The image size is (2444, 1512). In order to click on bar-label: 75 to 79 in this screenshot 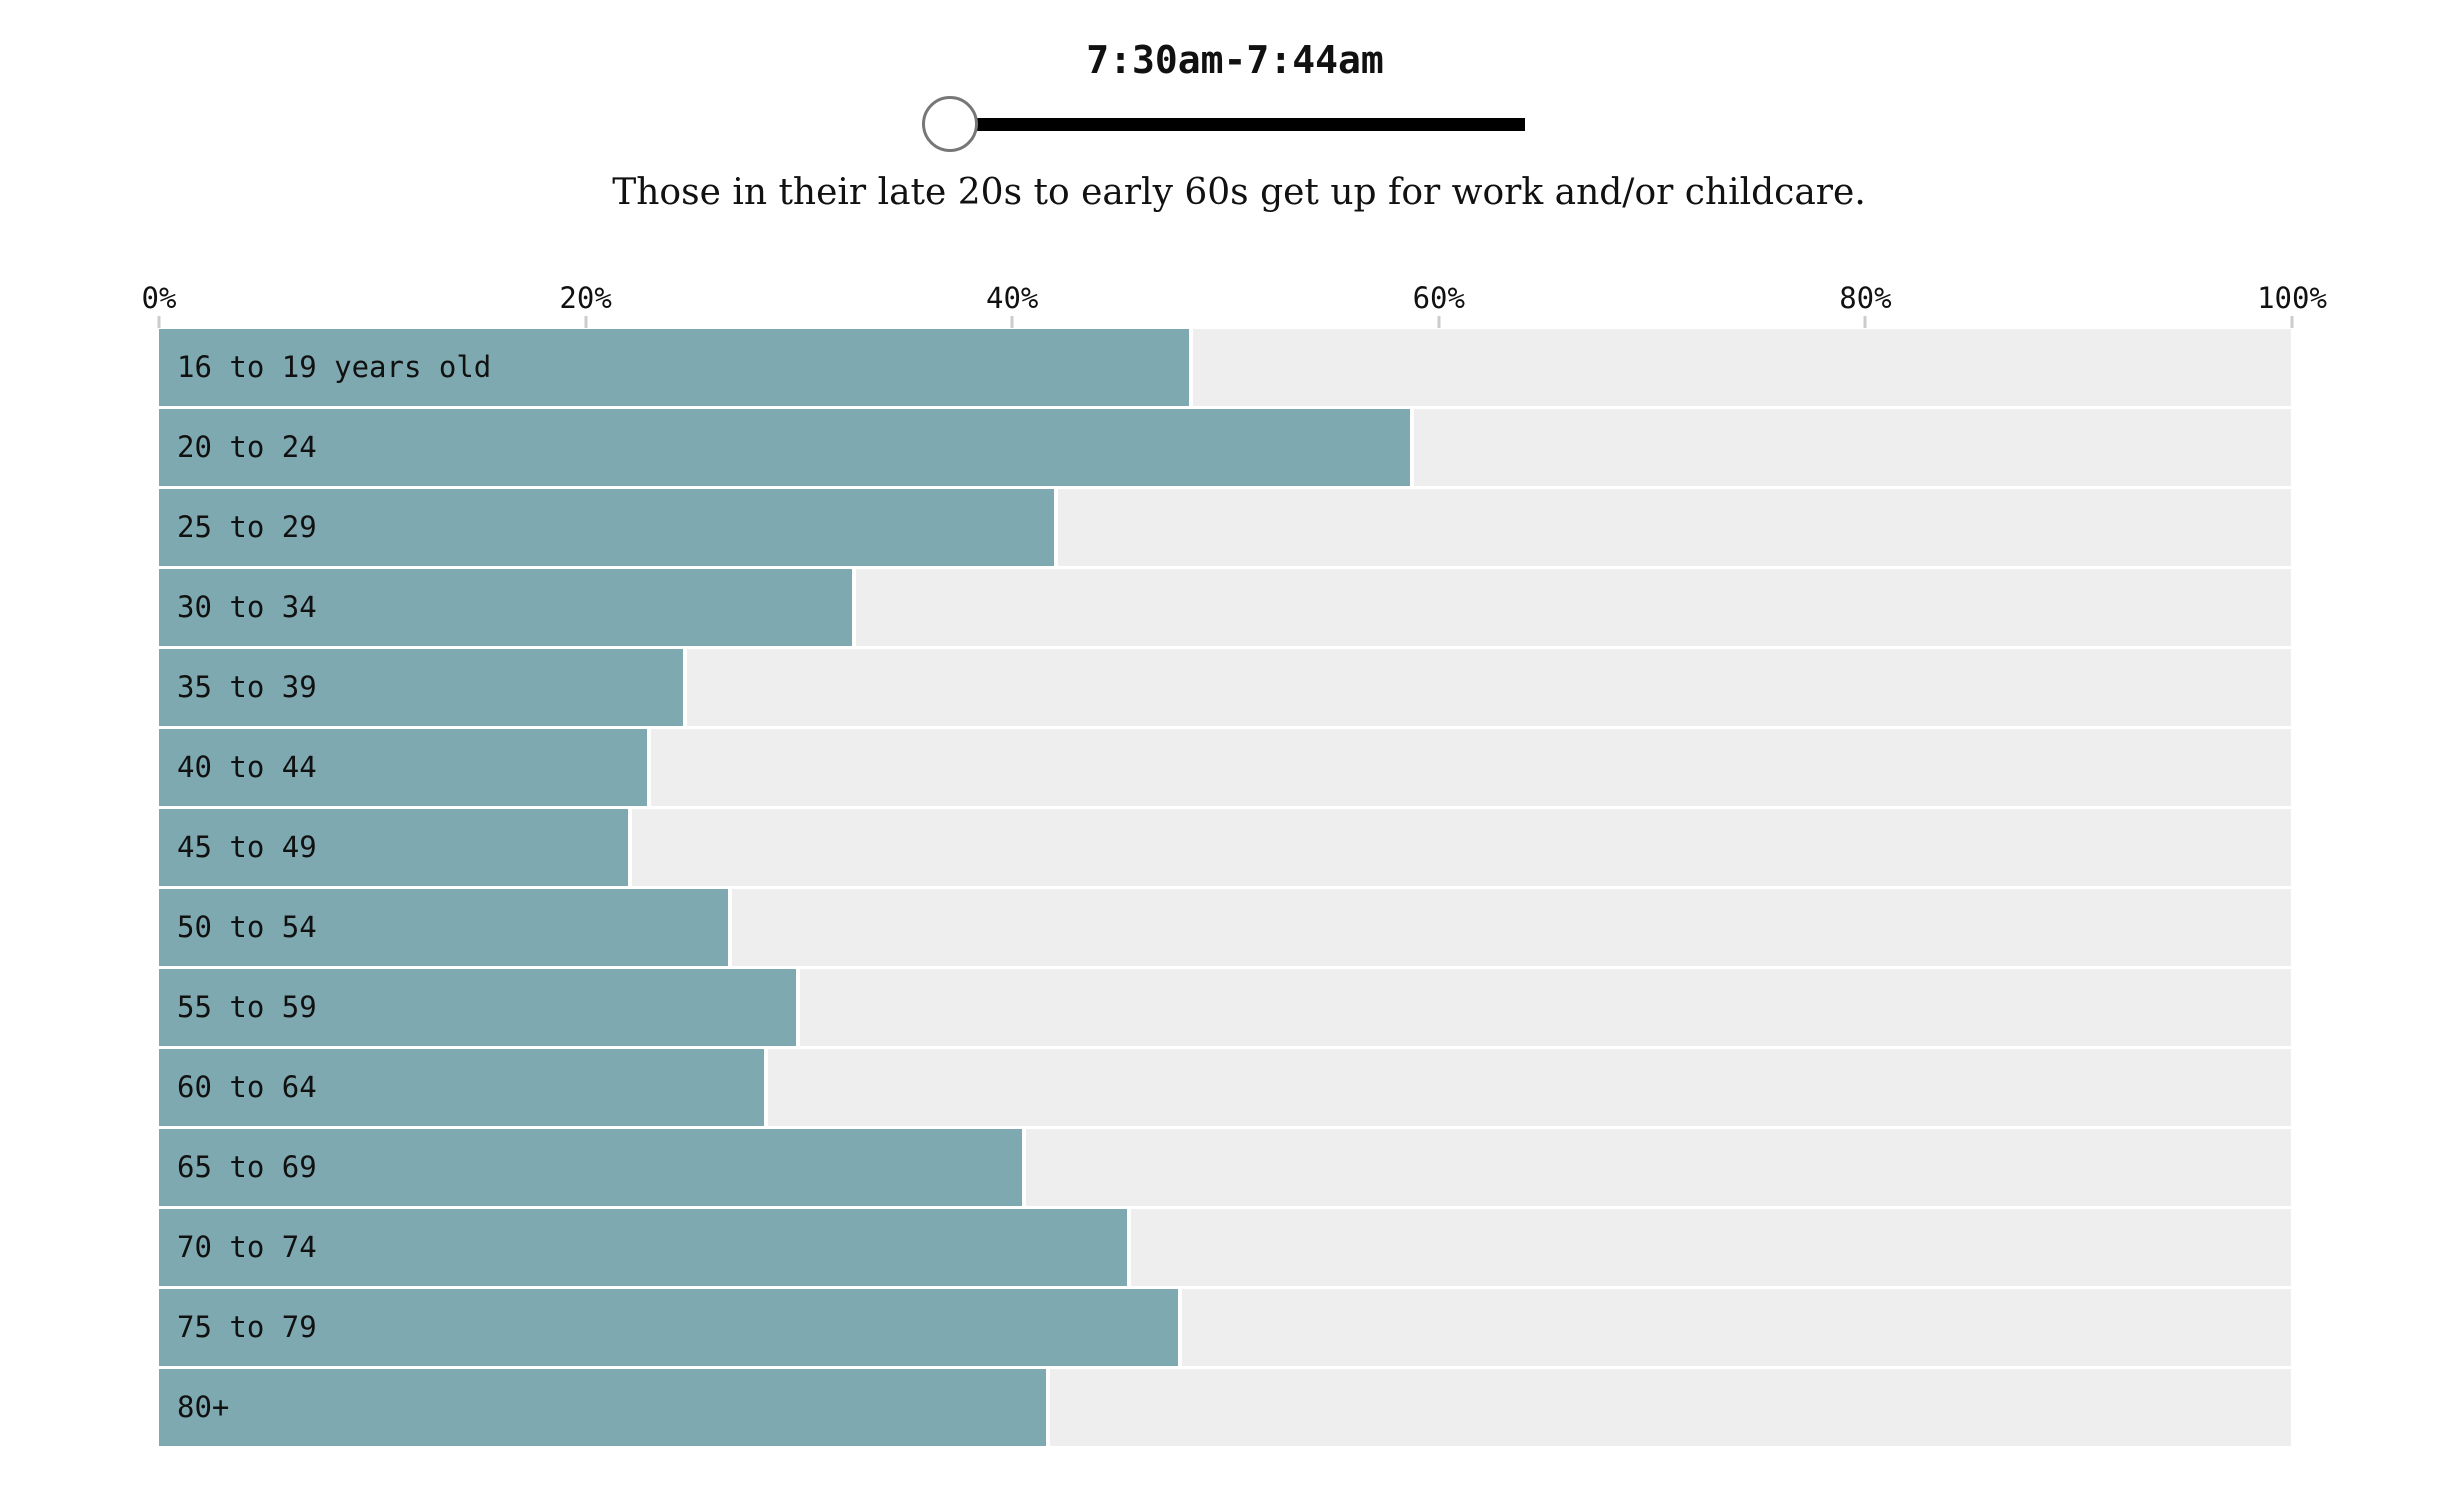, I will do `click(247, 1327)`.